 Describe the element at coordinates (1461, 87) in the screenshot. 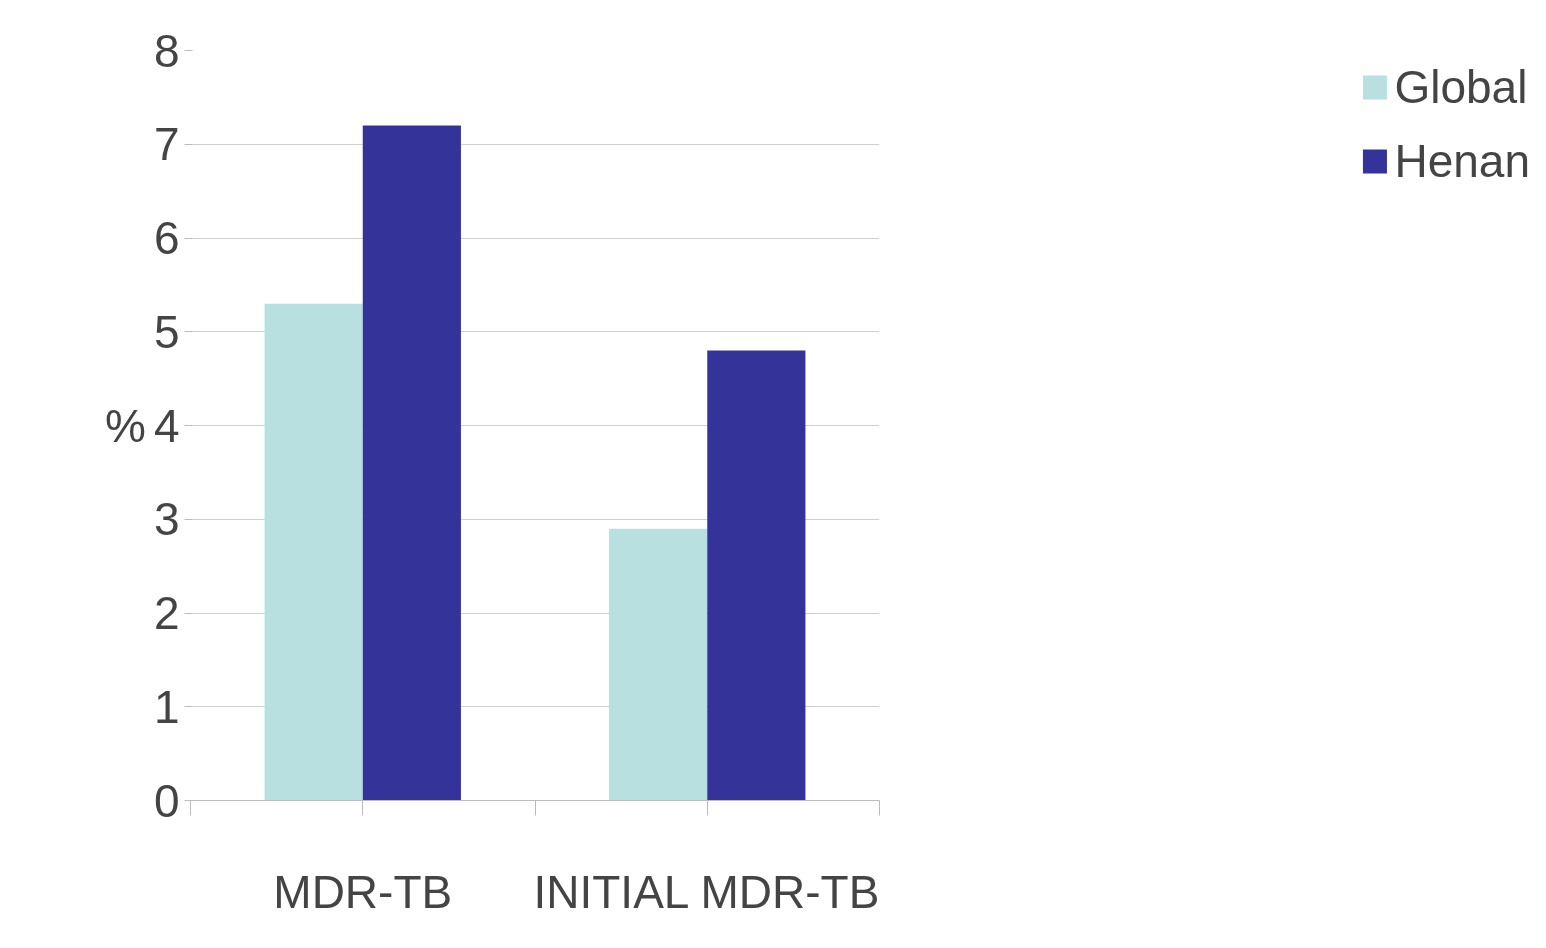

I see `legend-label: Global` at that location.